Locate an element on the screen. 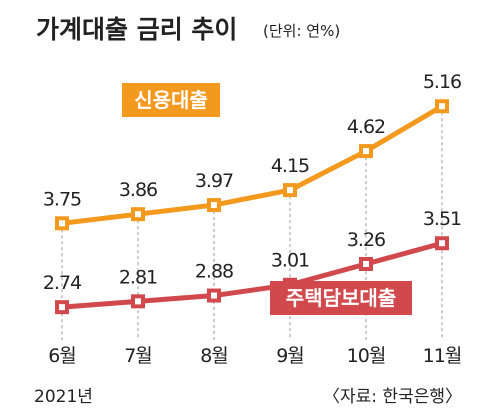 The height and width of the screenshot is (419, 500). x-tick-label: 7월 is located at coordinates (138, 356).